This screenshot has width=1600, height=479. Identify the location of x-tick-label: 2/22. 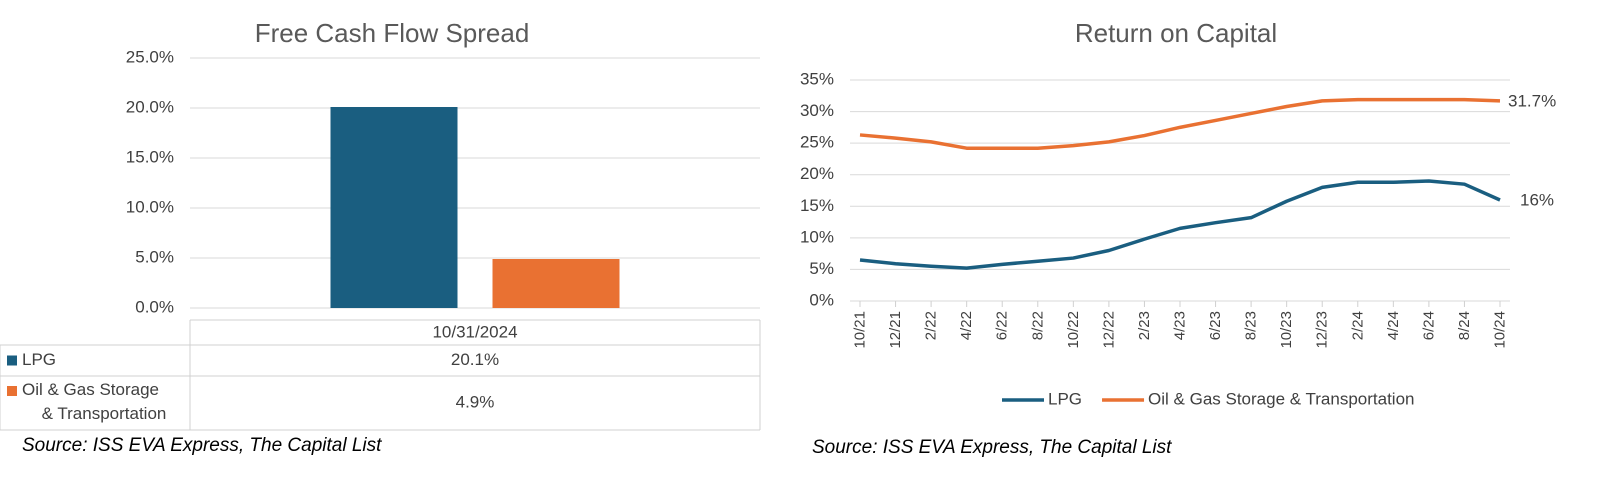
(931, 325).